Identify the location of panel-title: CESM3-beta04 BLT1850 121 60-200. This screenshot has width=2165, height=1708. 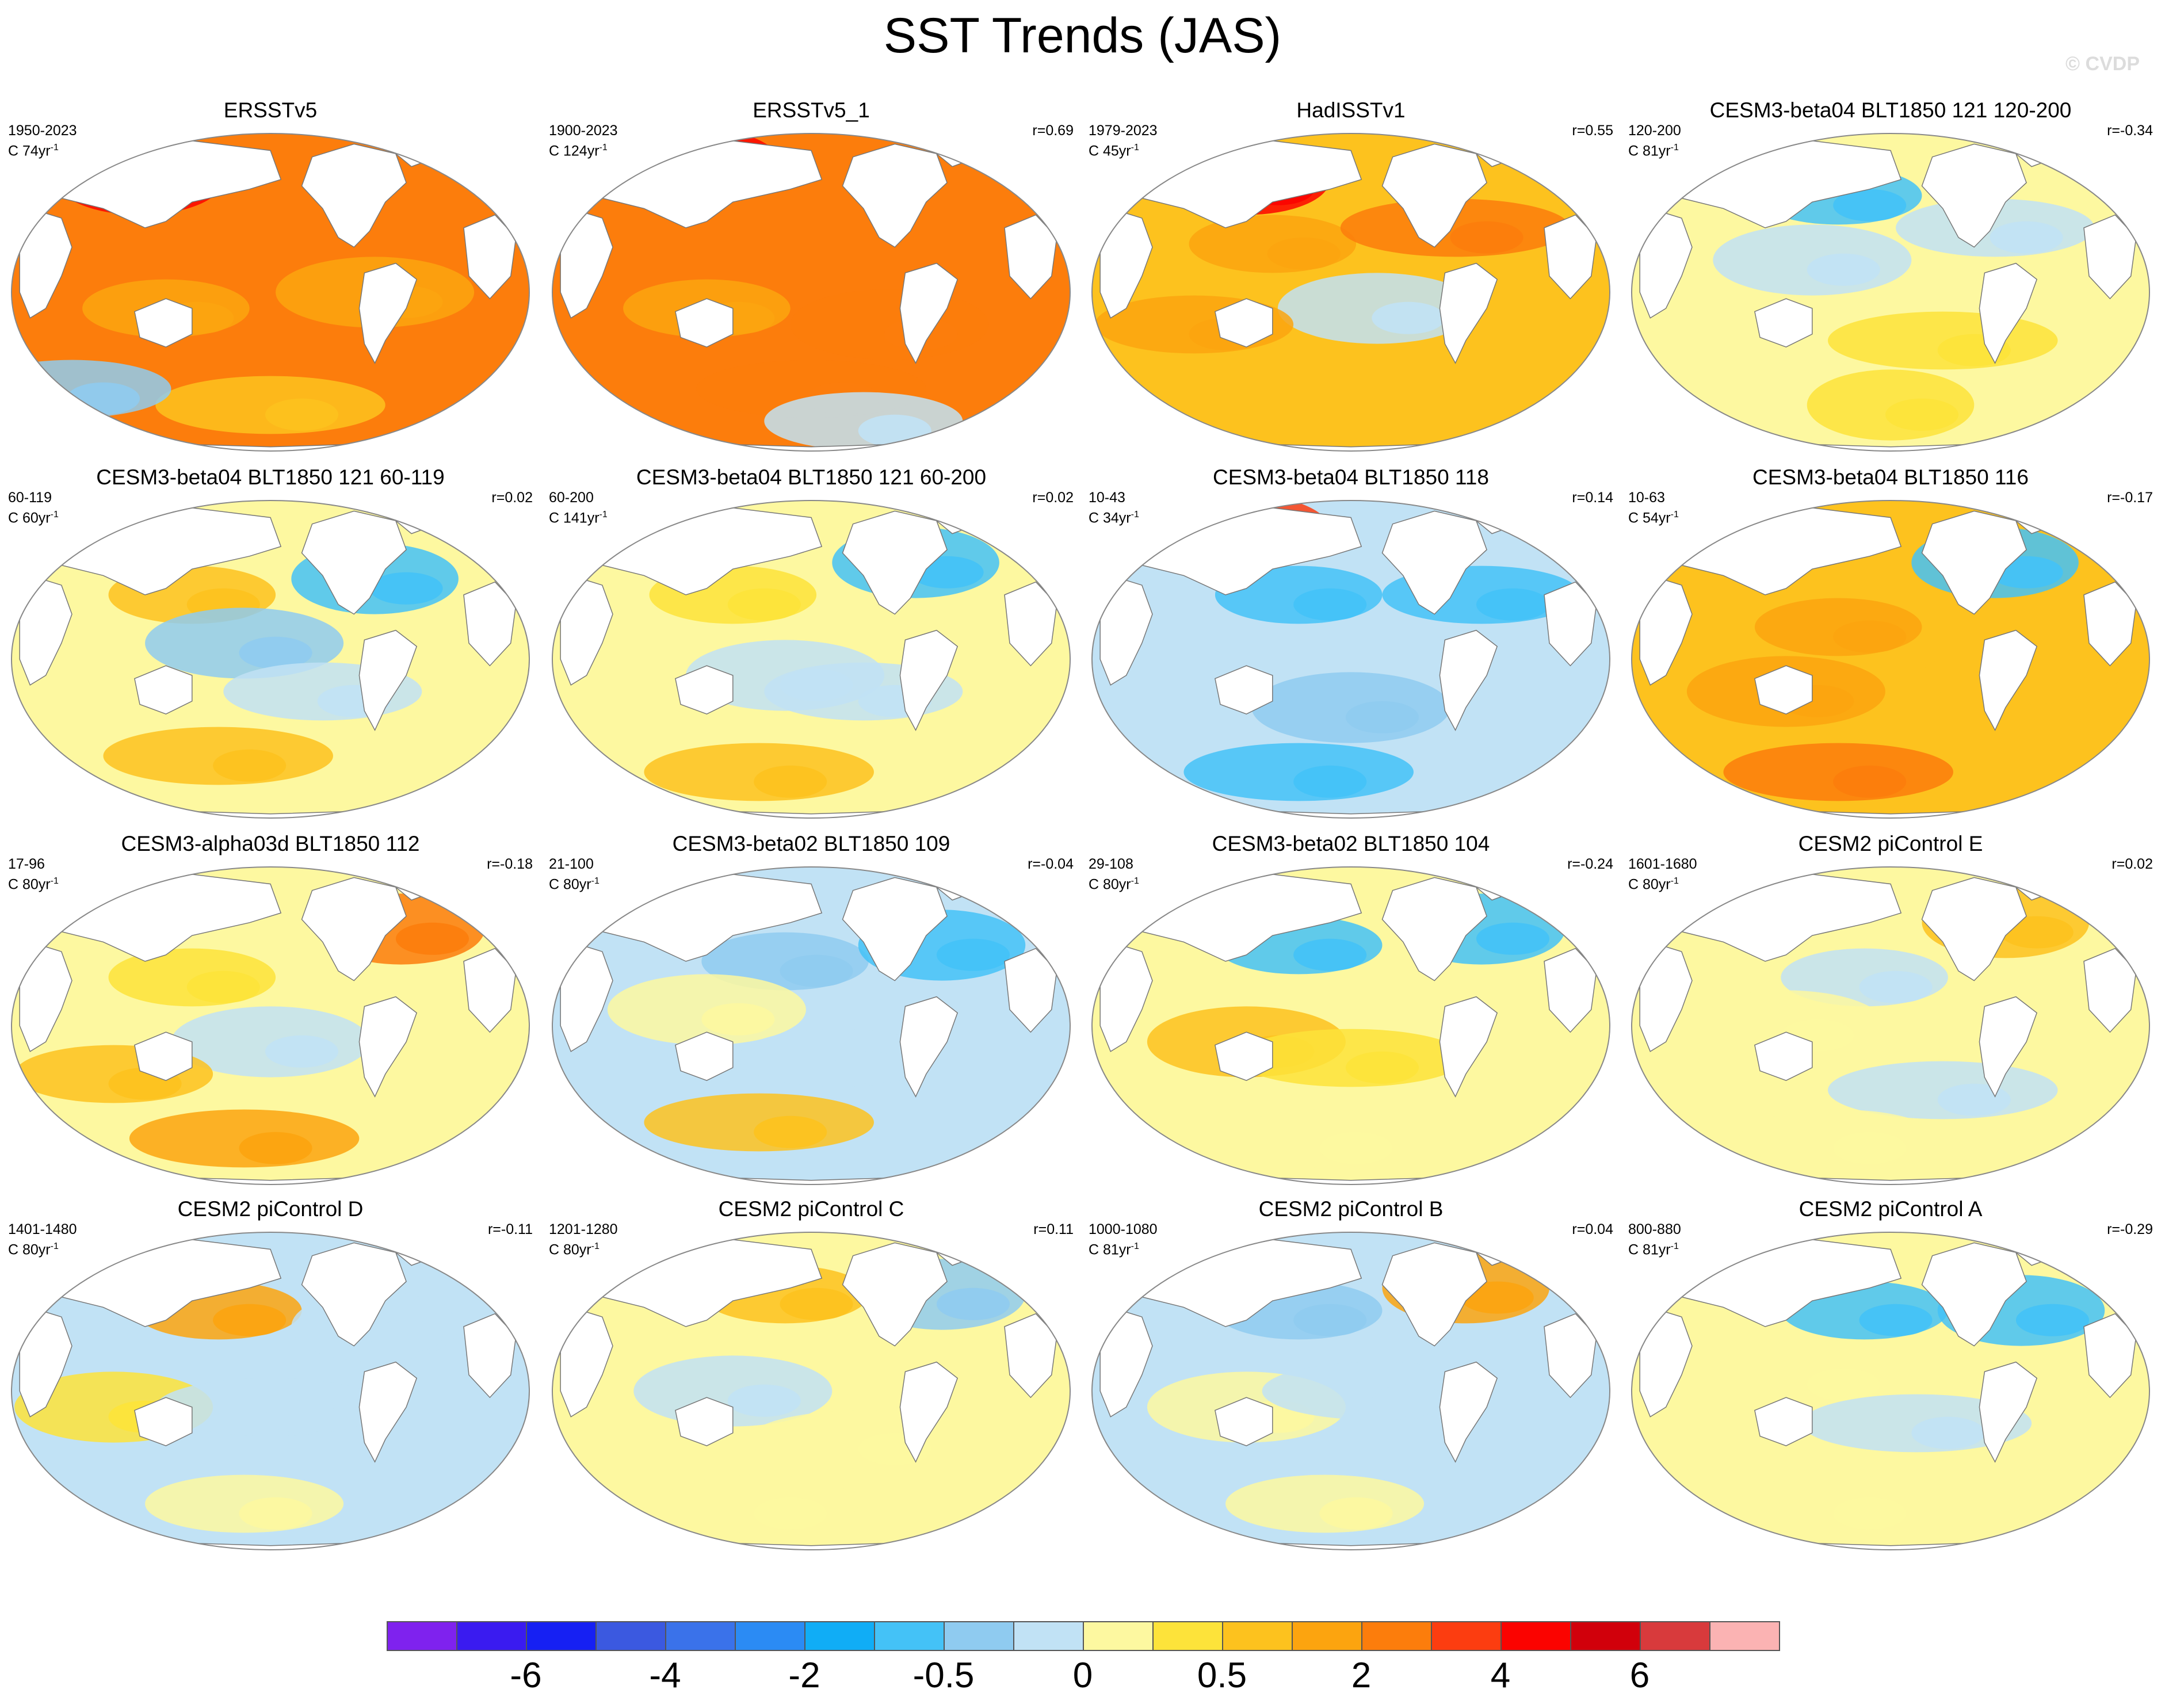
(811, 477).